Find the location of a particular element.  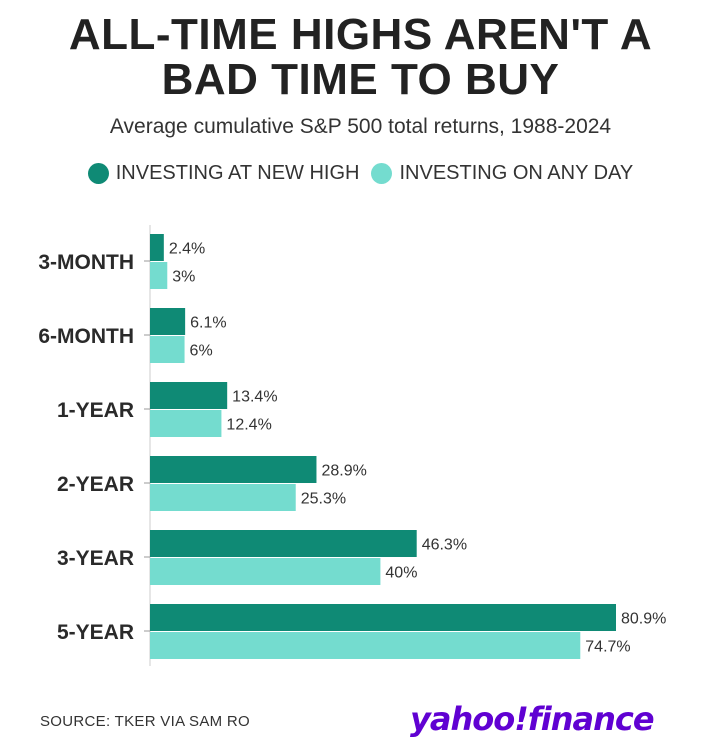

bar-value-label: 40% is located at coordinates (401, 573).